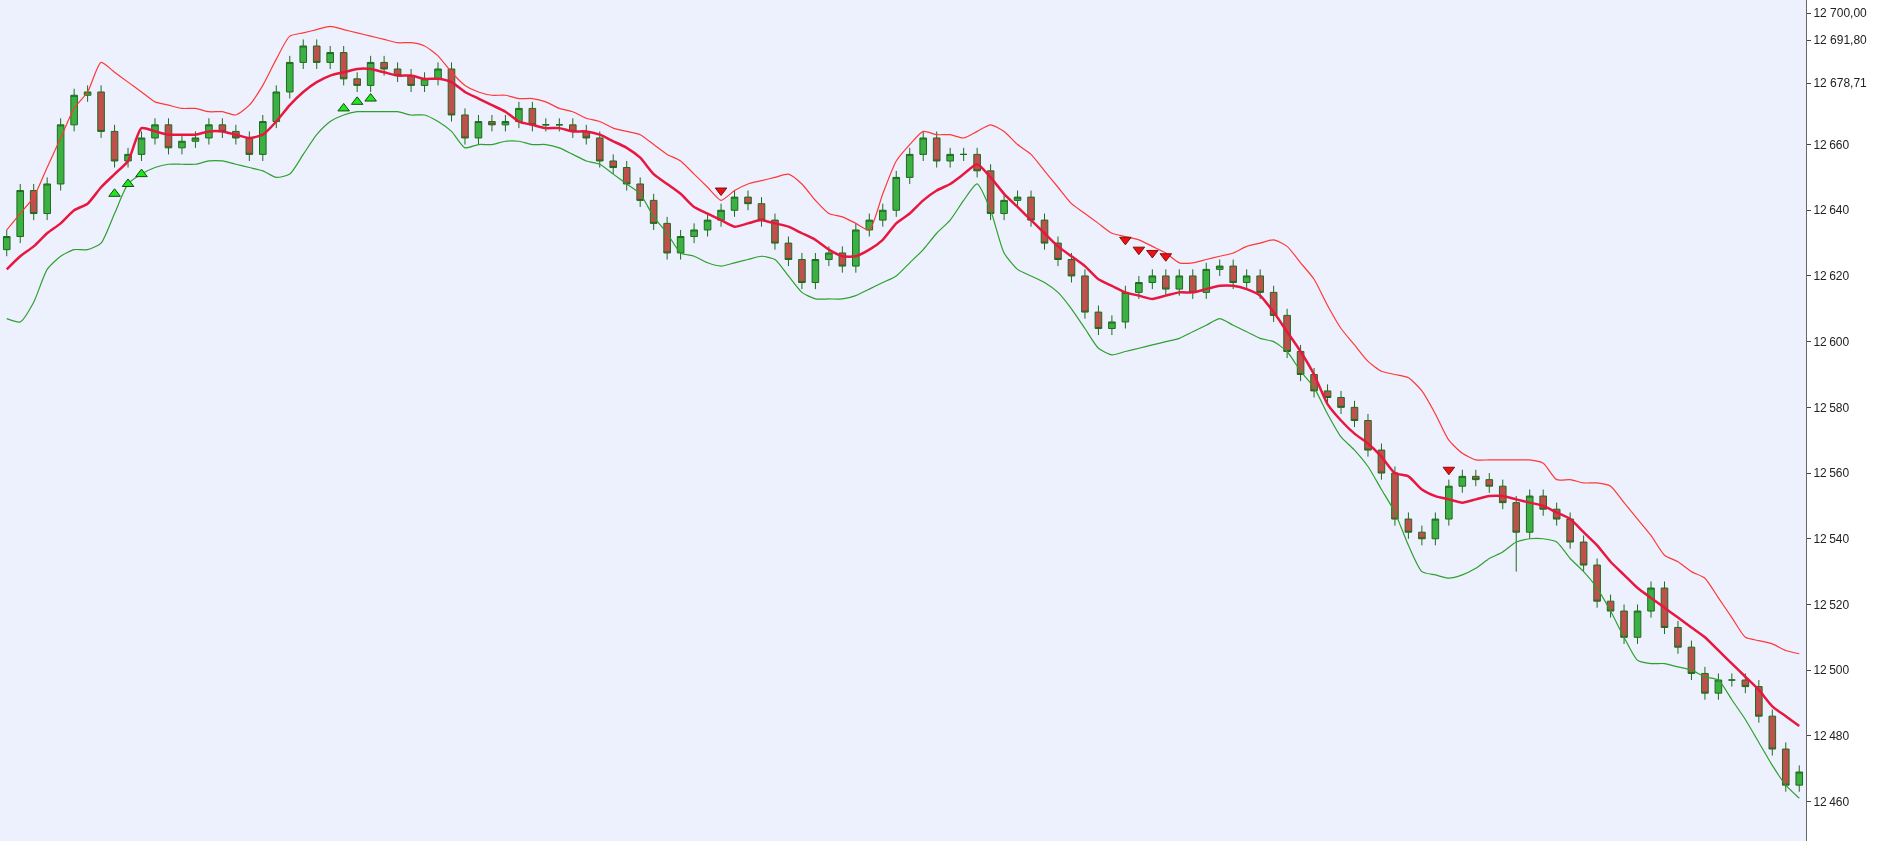  Describe the element at coordinates (1831, 407) in the screenshot. I see `y-tick-label: 12 580` at that location.